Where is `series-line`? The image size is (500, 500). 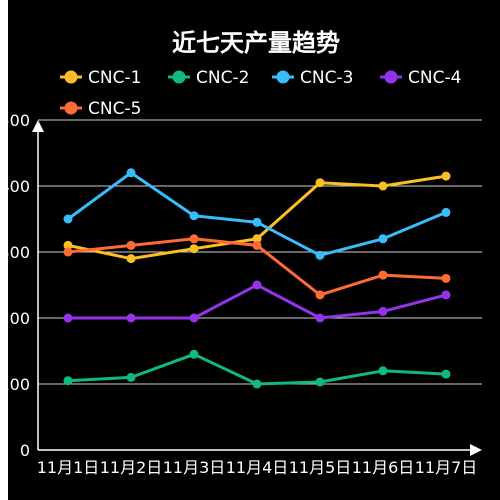
series-line is located at coordinates (257, 301).